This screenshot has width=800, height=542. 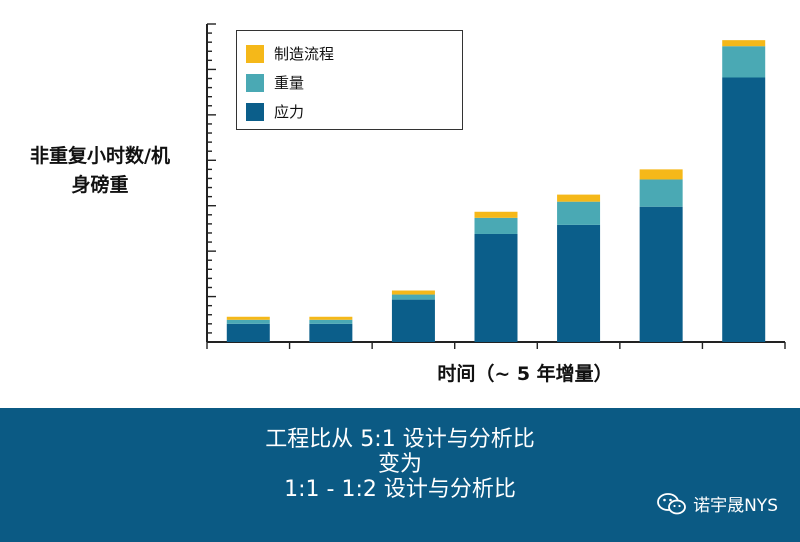 I want to click on legend-swatch-manufacturing, so click(x=255, y=53).